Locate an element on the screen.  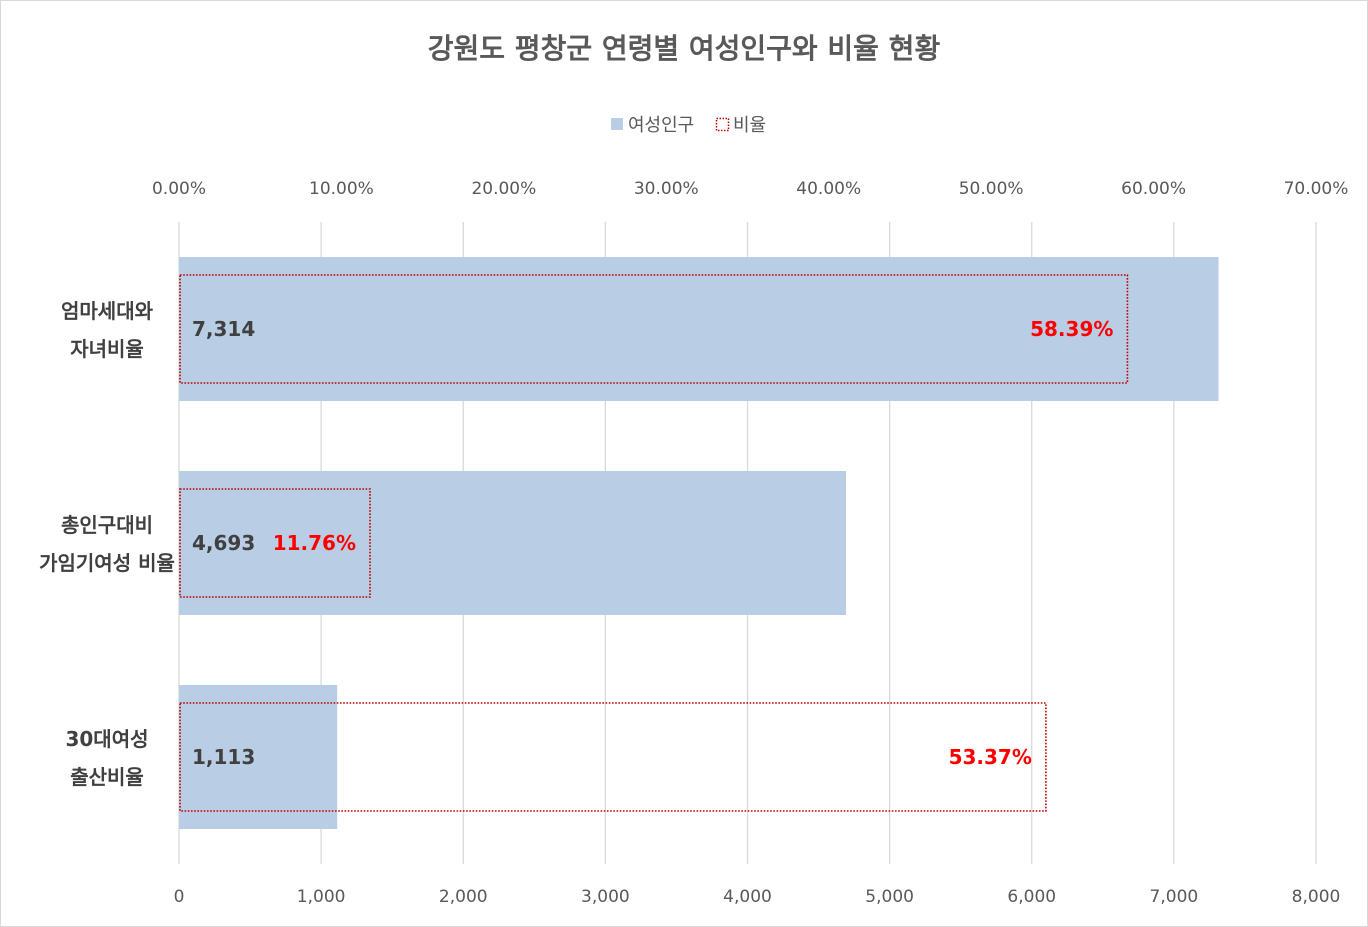
bottom-tick-label: 4,000 is located at coordinates (747, 897).